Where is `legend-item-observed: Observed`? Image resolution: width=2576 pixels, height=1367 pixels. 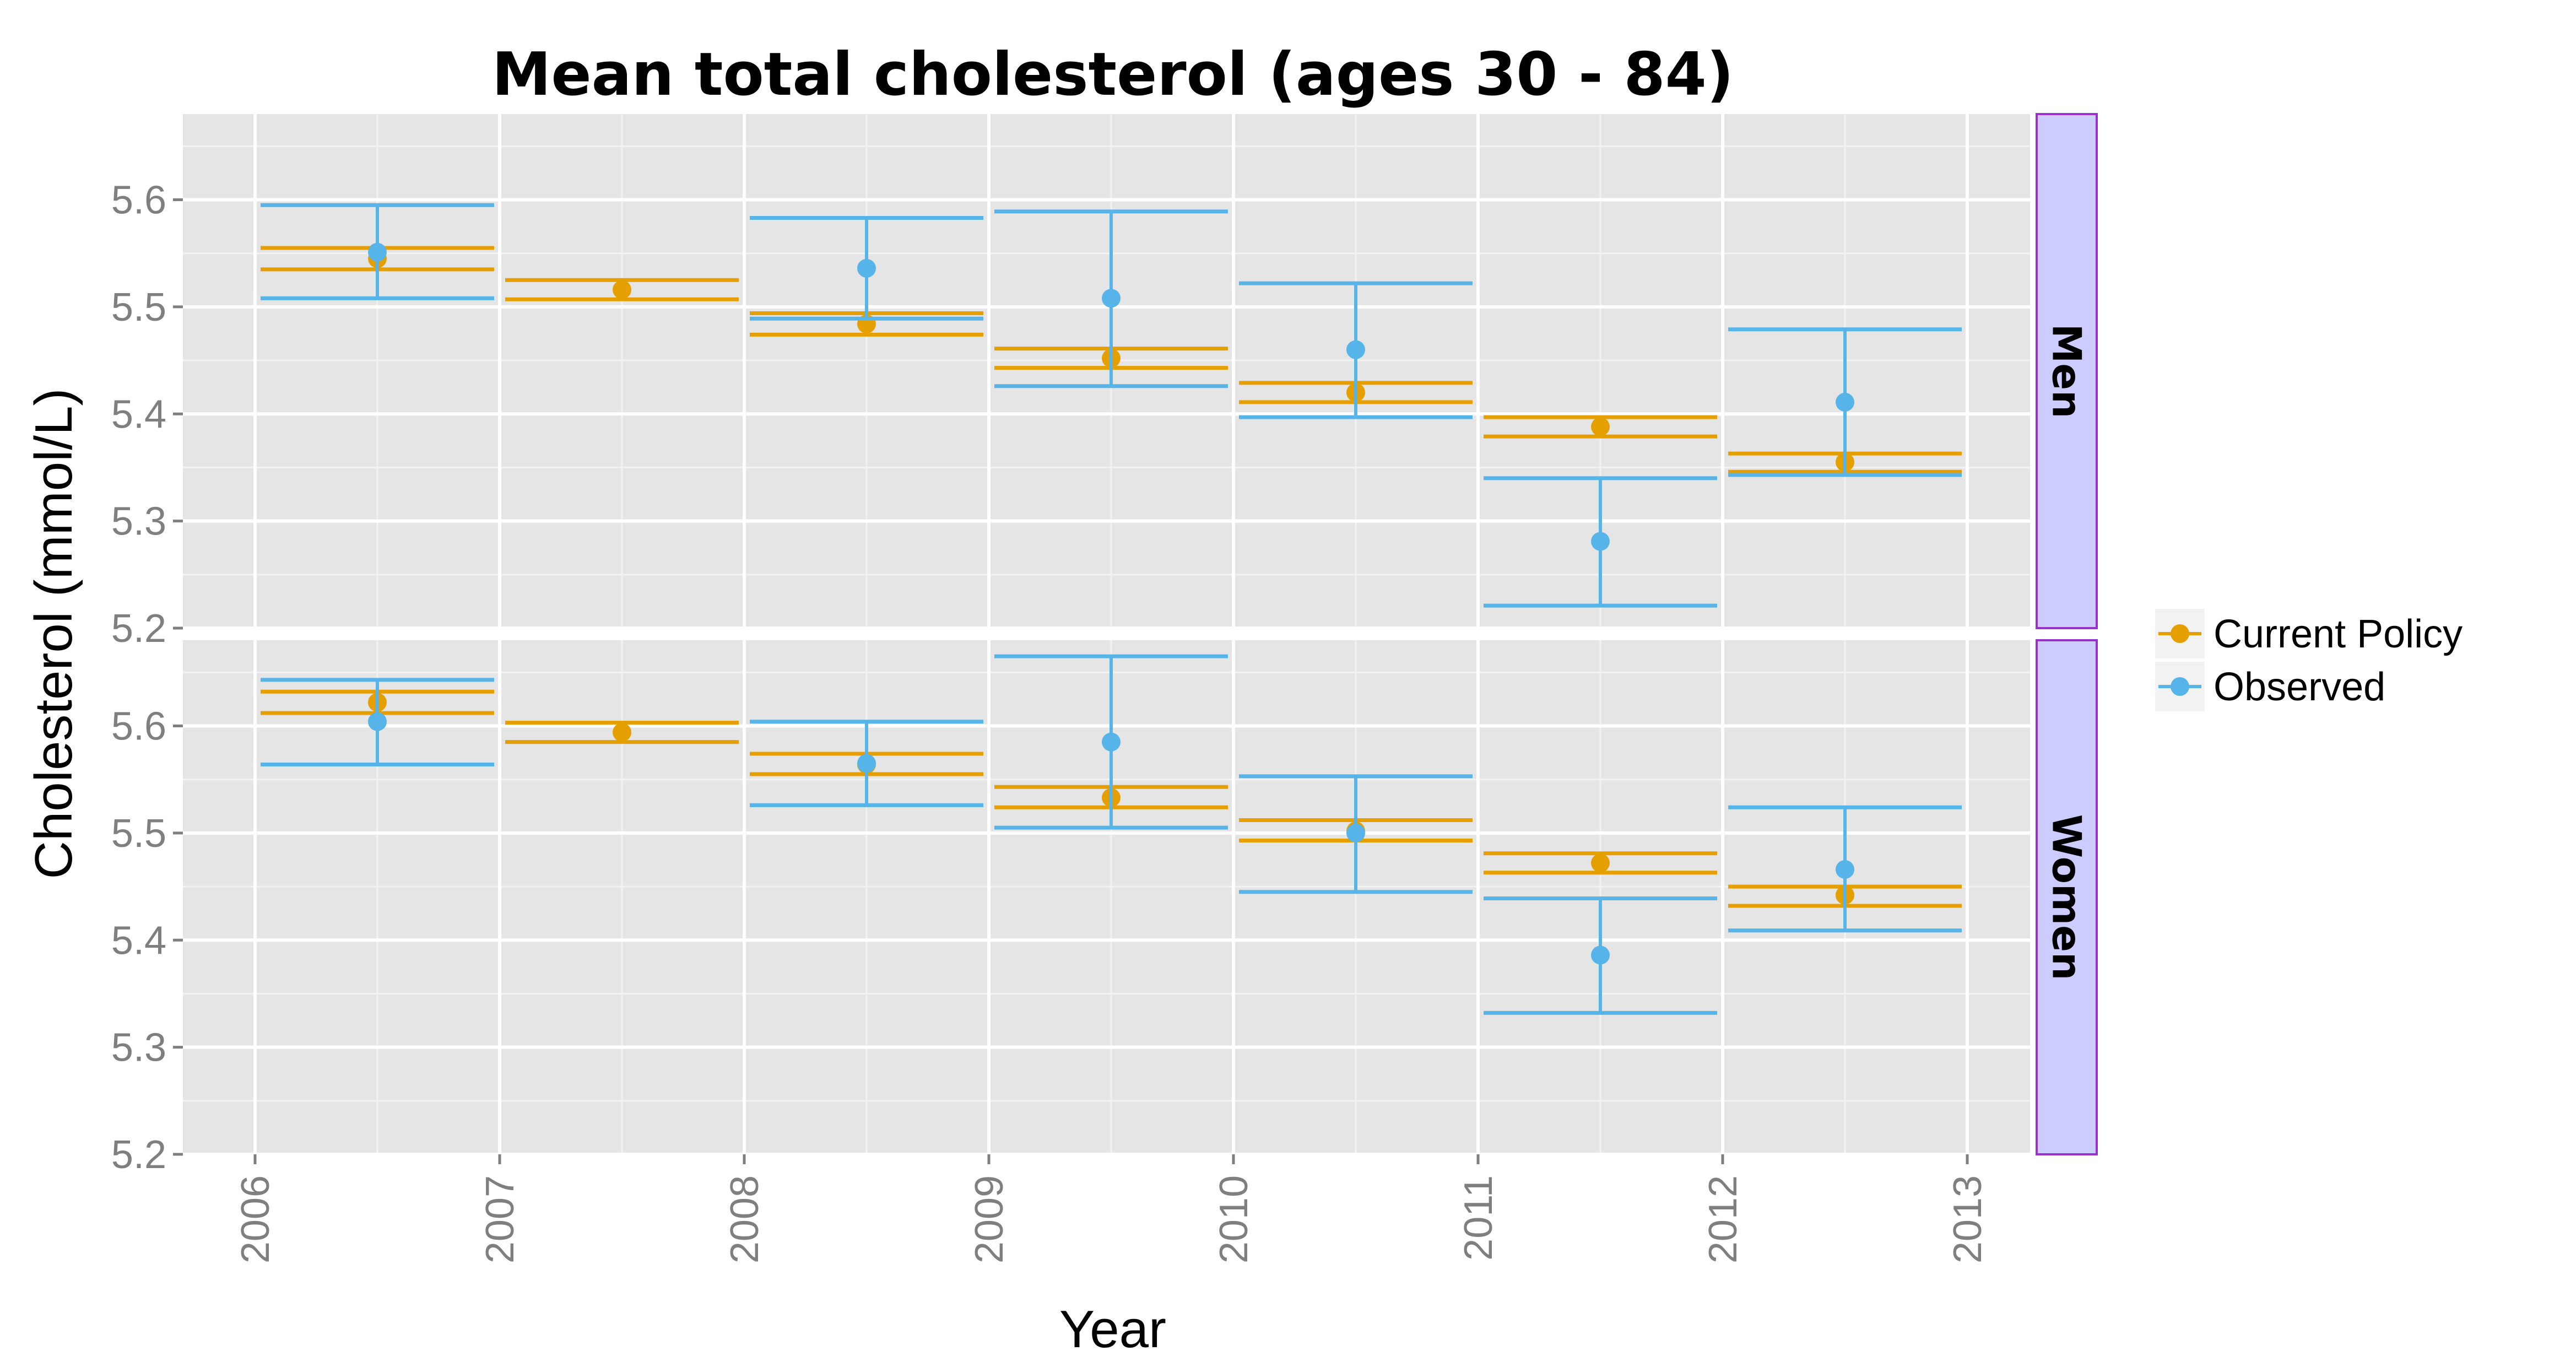
legend-item-observed: Observed is located at coordinates (2270, 686).